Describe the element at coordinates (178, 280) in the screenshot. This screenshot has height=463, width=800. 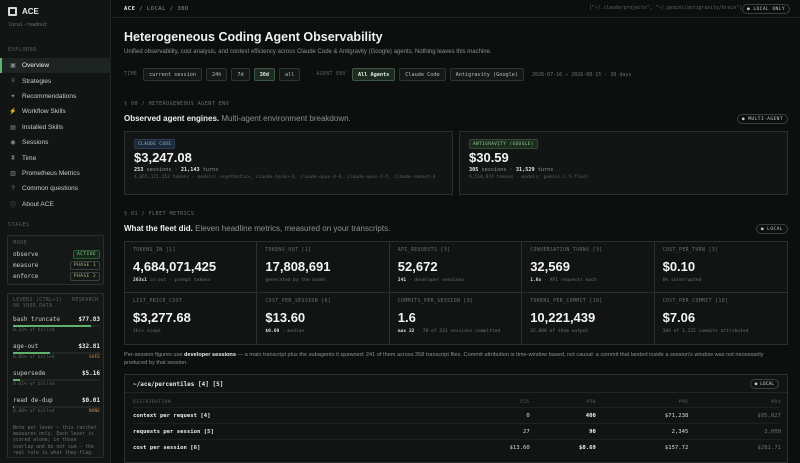
I see `metric-sub-text: in:out · prompt tokens` at that location.